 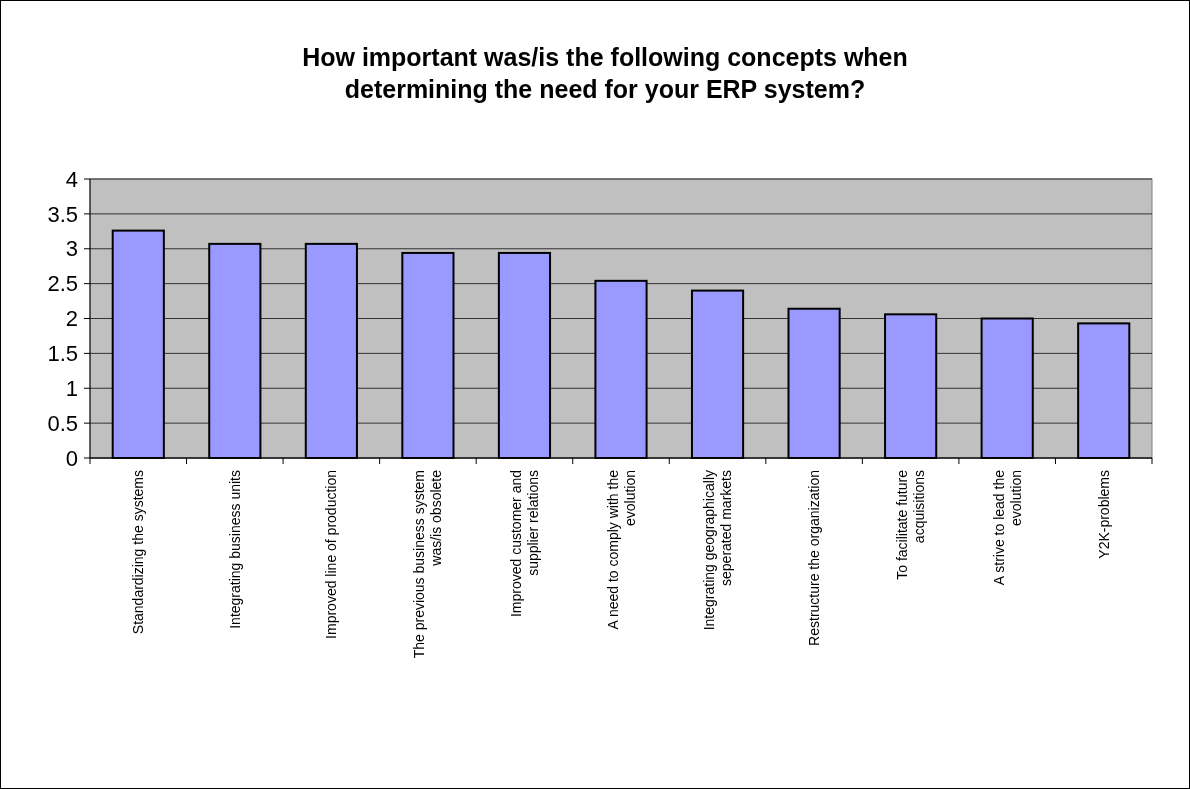 What do you see at coordinates (71, 388) in the screenshot?
I see `y-tick-label: 1` at bounding box center [71, 388].